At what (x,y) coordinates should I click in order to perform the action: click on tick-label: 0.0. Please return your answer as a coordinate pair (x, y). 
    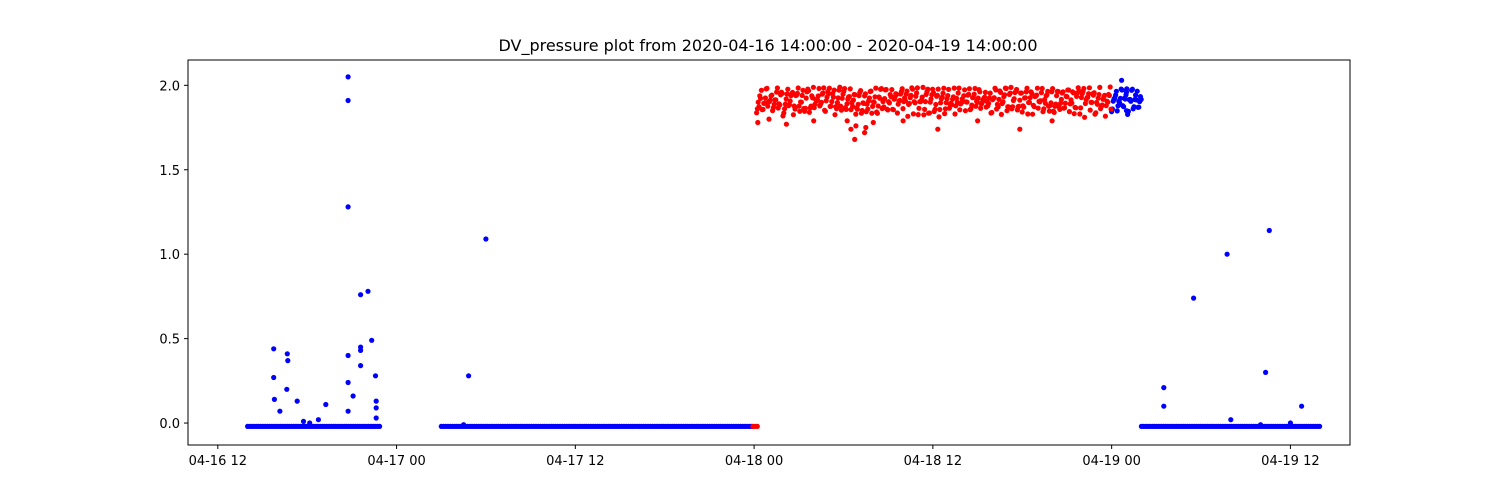
    Looking at the image, I should click on (169, 424).